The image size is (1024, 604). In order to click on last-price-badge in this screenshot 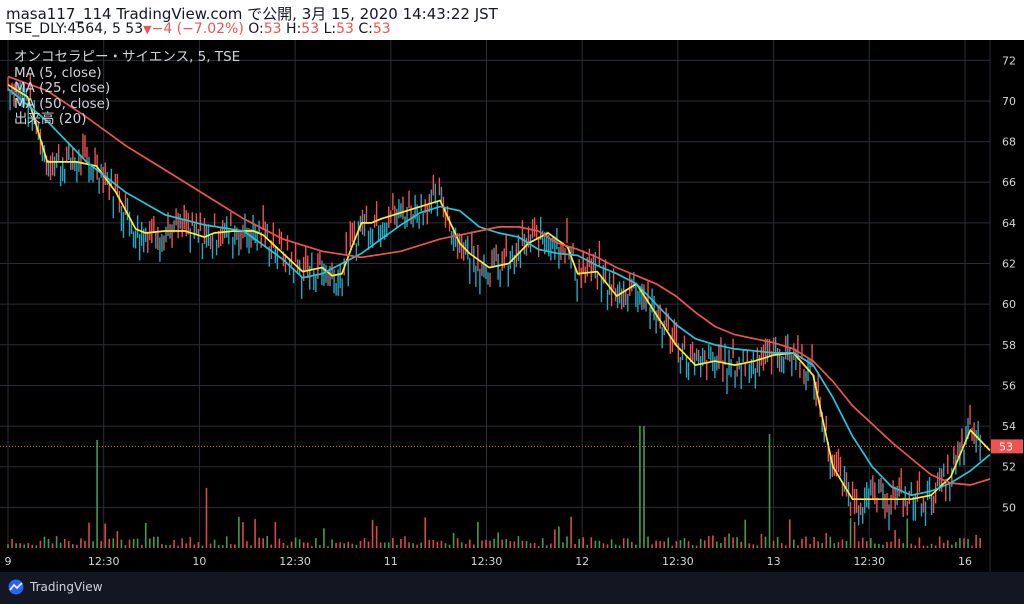, I will do `click(1007, 446)`.